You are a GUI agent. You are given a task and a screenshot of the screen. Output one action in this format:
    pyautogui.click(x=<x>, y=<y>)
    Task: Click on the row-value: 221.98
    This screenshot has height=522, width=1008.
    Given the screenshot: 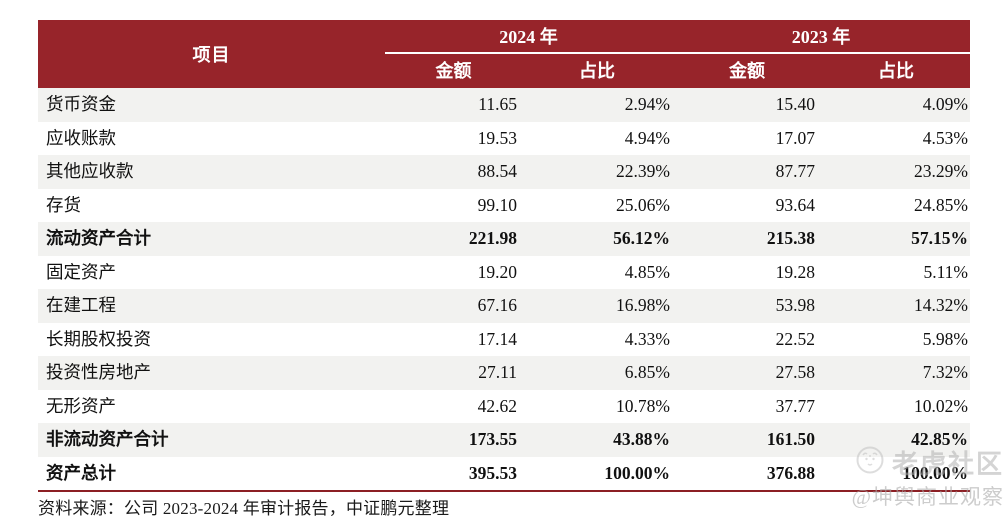 What is the action you would take?
    pyautogui.click(x=492, y=238)
    